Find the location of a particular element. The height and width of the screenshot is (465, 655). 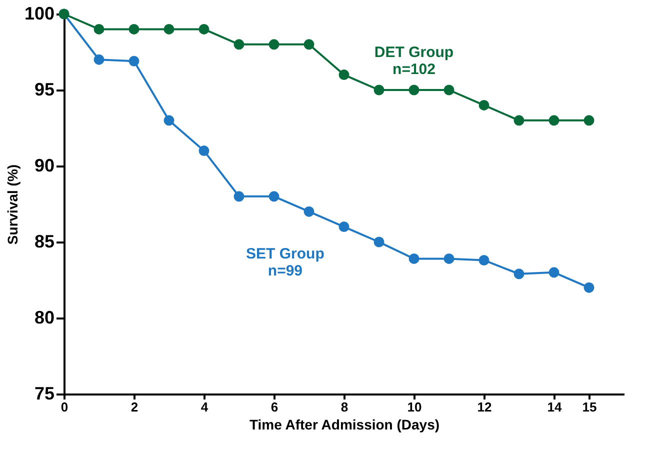

x-tick-label: 15 is located at coordinates (589, 407).